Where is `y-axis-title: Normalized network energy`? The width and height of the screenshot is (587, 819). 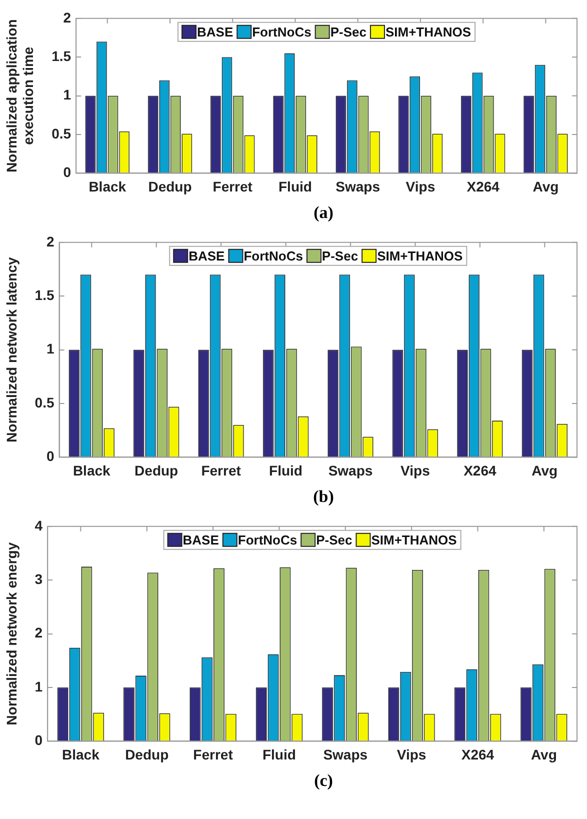 y-axis-title: Normalized network energy is located at coordinates (11, 634).